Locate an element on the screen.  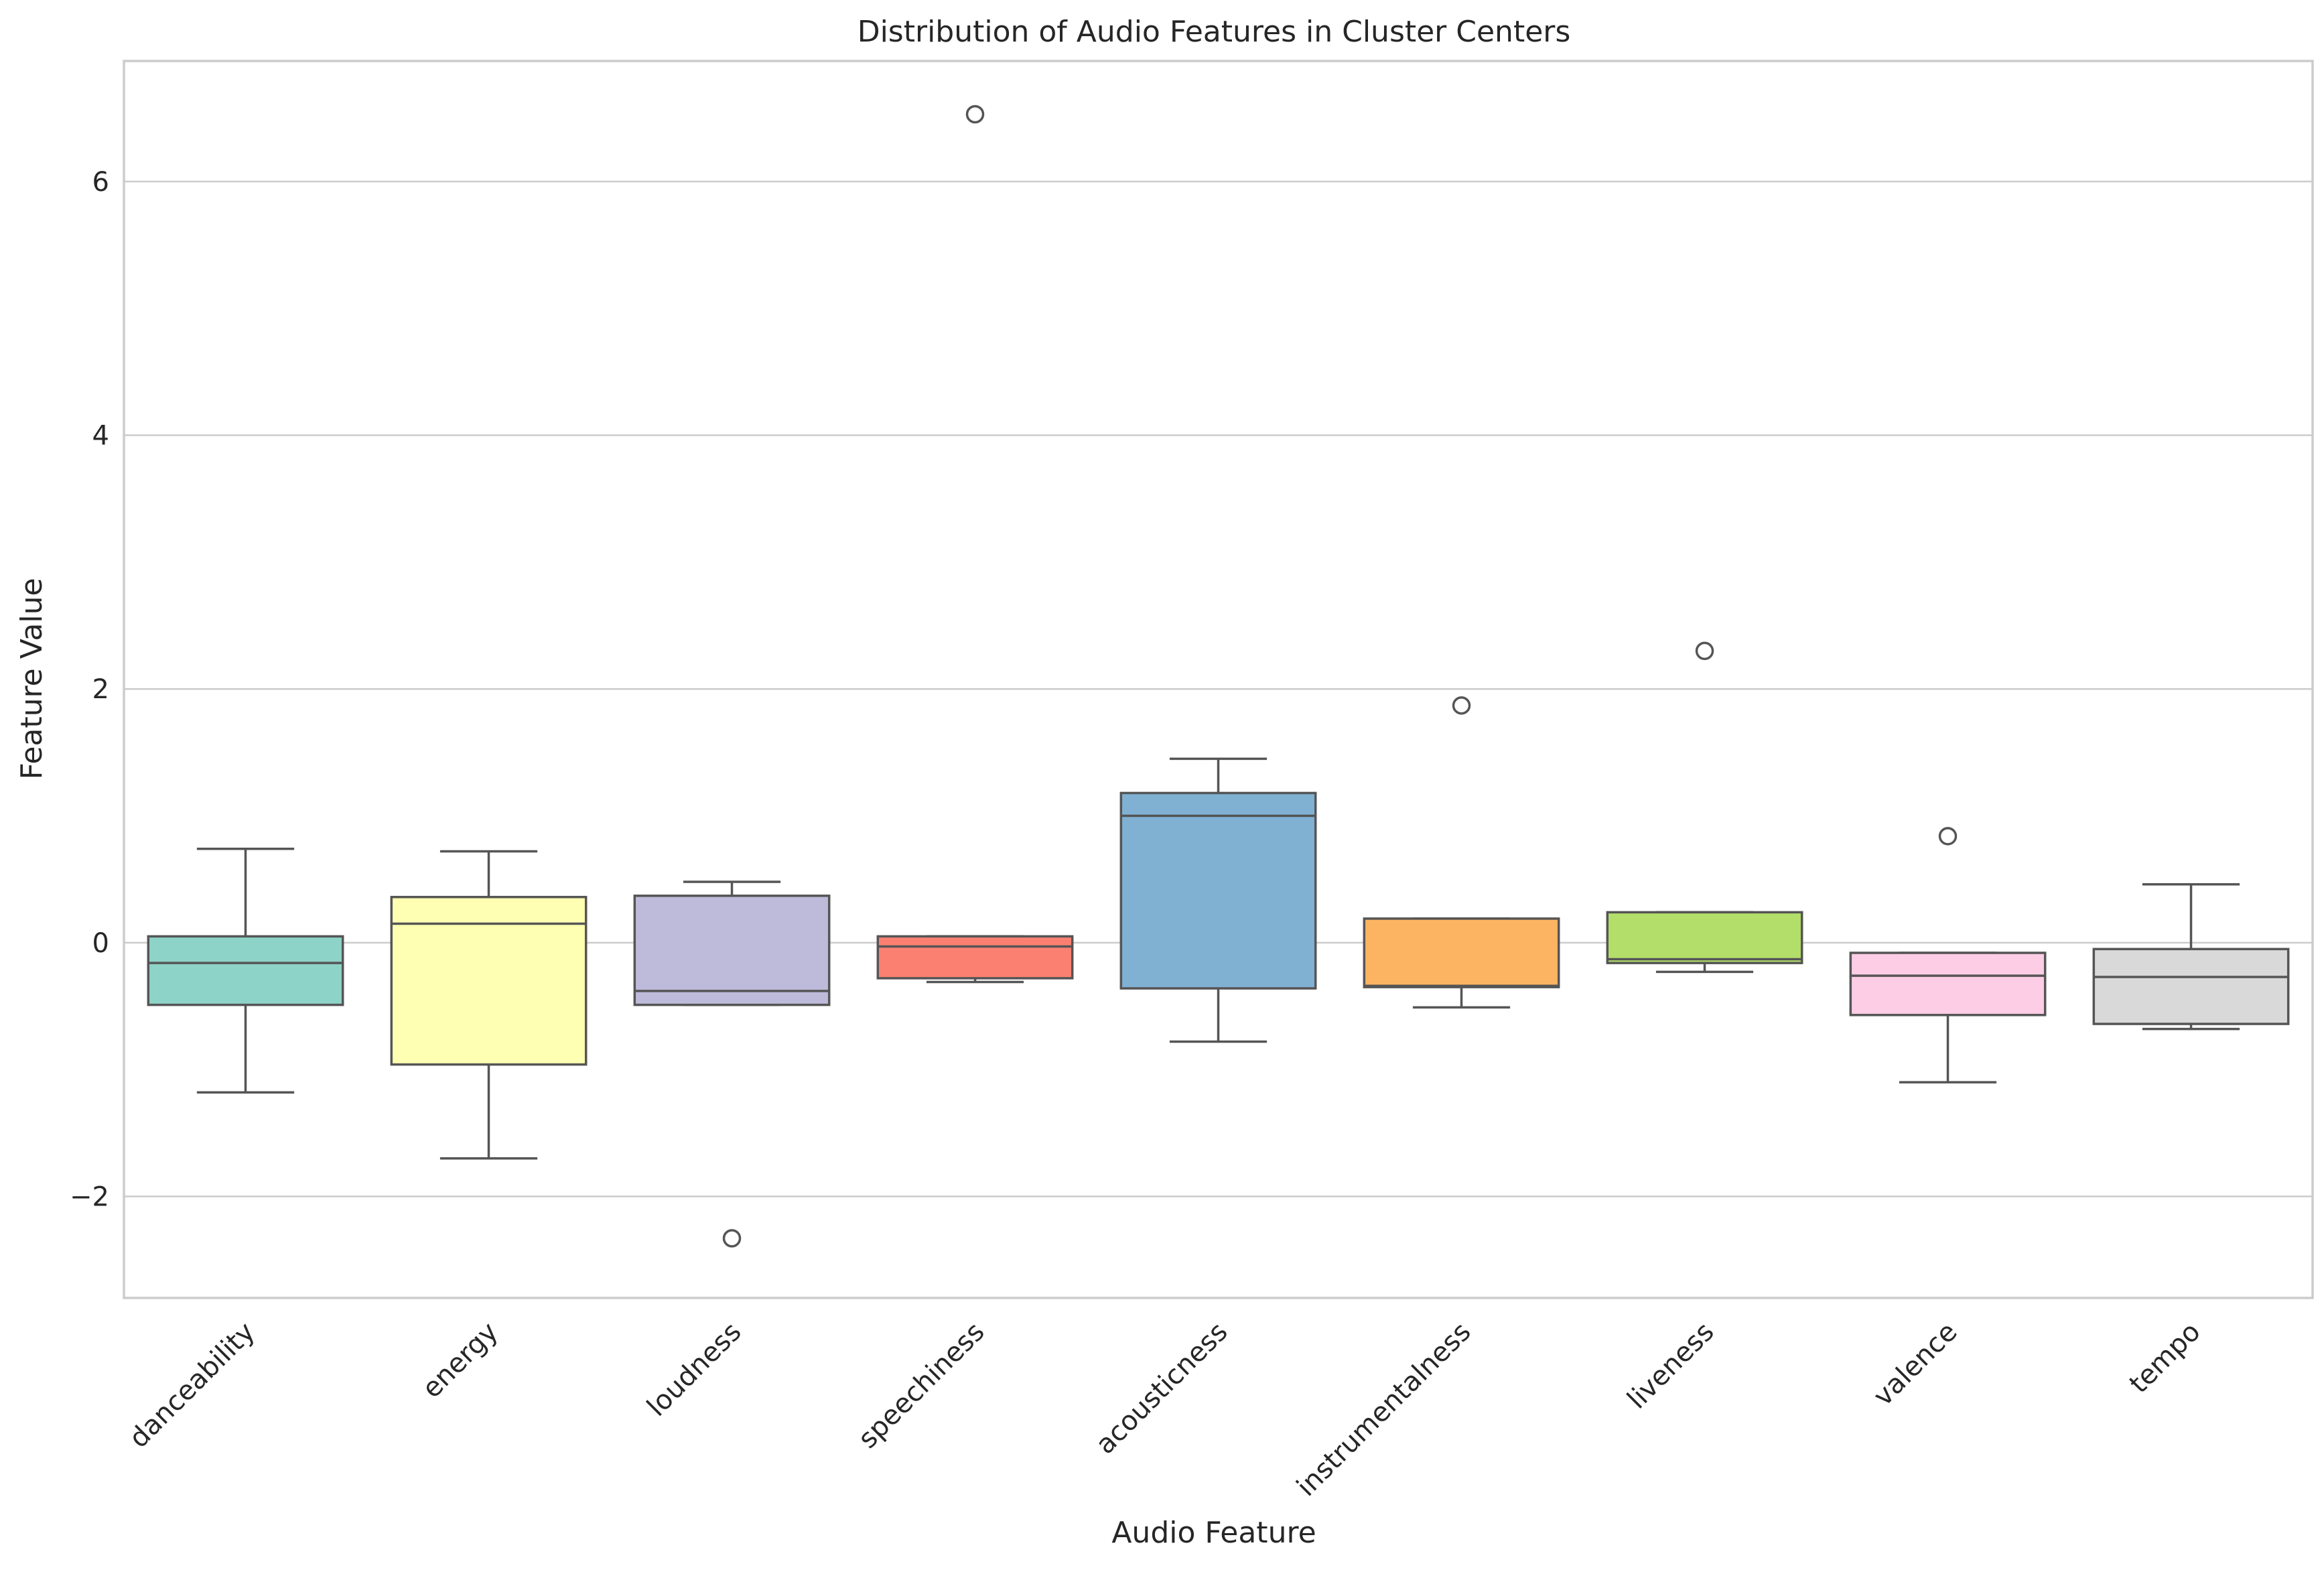
box-danceability is located at coordinates (245, 971).